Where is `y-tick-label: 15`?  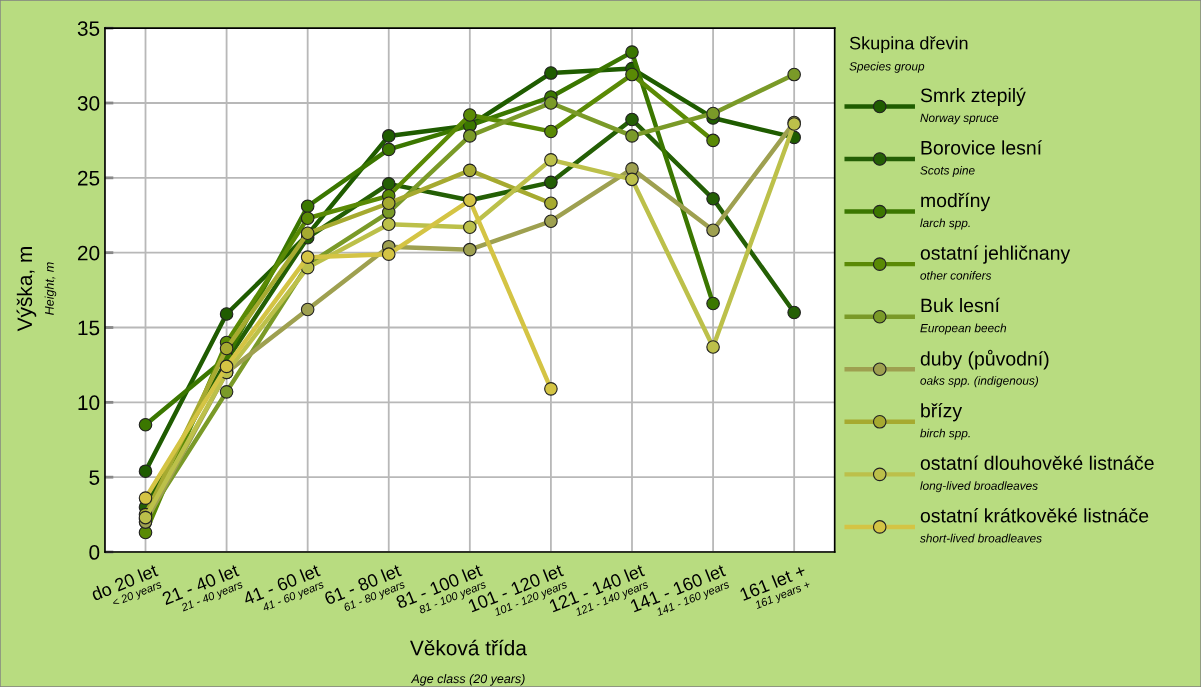 y-tick-label: 15 is located at coordinates (89, 328).